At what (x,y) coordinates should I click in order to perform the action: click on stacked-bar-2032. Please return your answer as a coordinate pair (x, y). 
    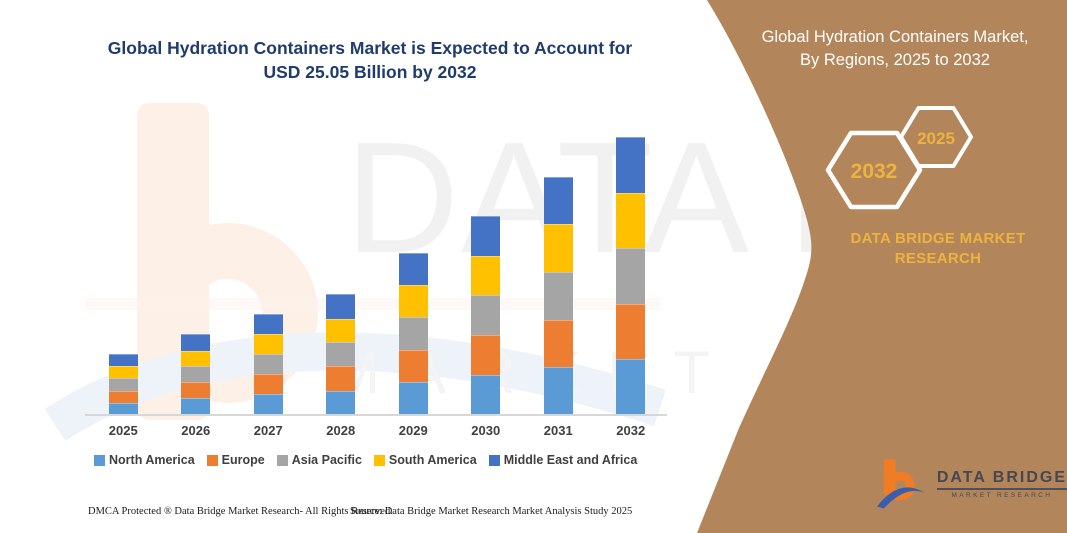
    Looking at the image, I should click on (631, 276).